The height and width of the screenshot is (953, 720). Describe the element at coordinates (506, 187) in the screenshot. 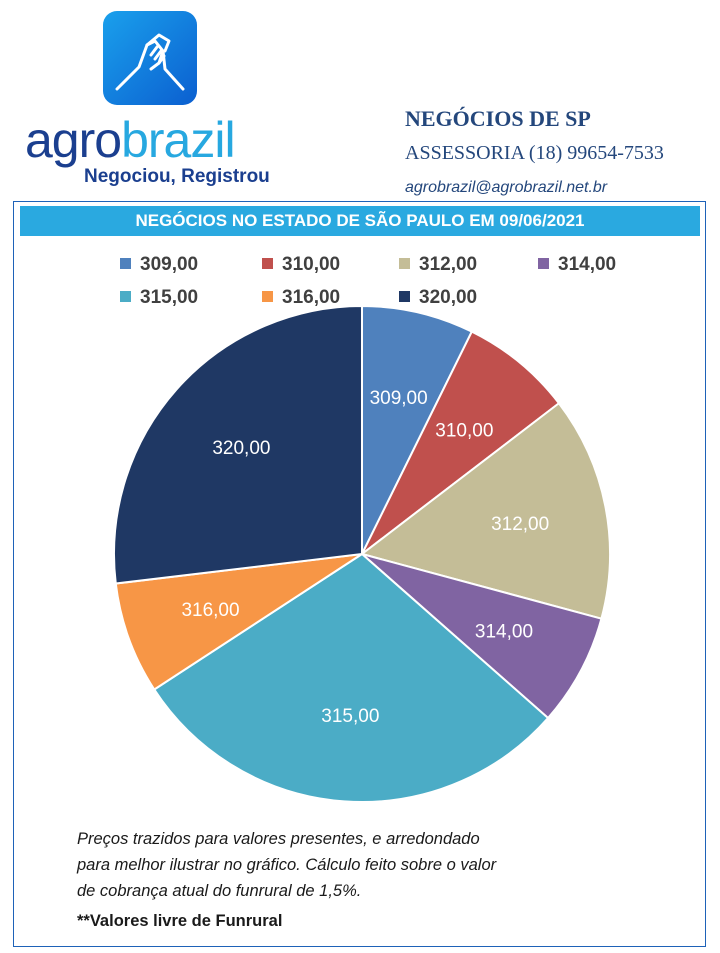

I see `contact-email: agrobrazil@agrobrazil.net.br` at that location.